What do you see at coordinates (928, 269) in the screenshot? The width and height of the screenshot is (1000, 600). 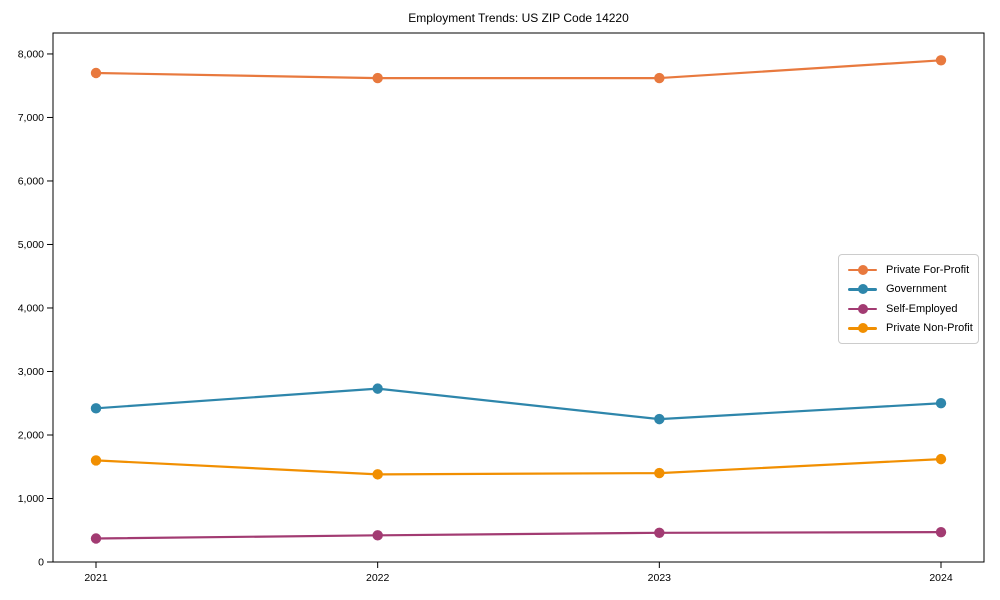 I see `legend-label: Private For-Profit` at bounding box center [928, 269].